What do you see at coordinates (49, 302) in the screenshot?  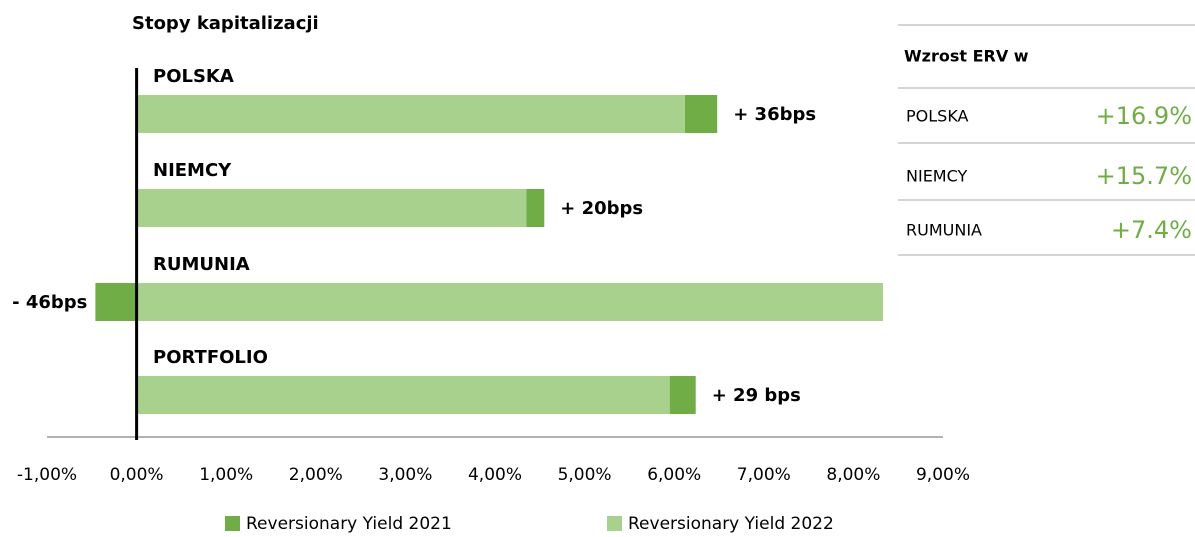 I see `value-label: - 46bps` at bounding box center [49, 302].